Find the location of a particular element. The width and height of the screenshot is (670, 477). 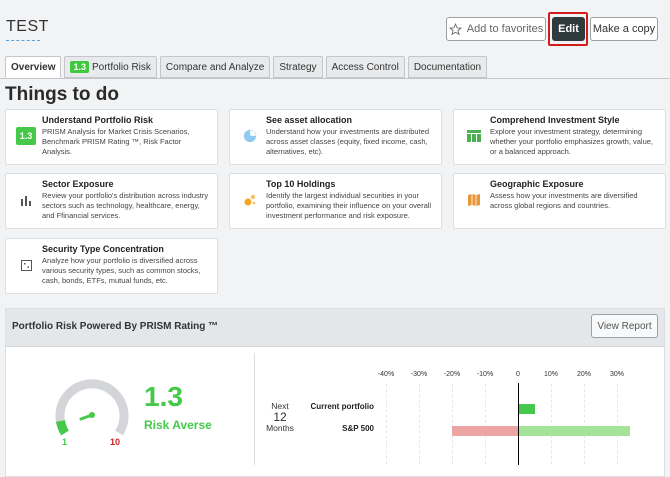

tab-compare-and-analyze: Compare and Analyze is located at coordinates (215, 67).